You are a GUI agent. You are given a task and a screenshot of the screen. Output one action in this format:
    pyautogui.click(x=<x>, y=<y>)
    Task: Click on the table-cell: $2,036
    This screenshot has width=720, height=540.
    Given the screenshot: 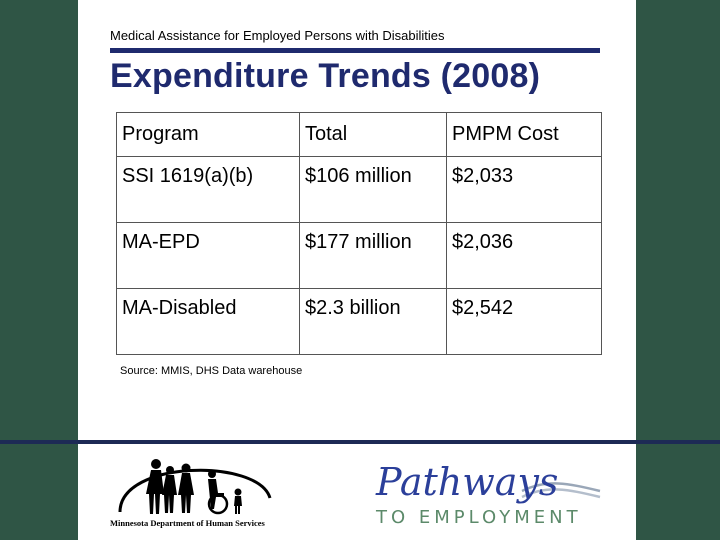 What is the action you would take?
    pyautogui.click(x=524, y=255)
    